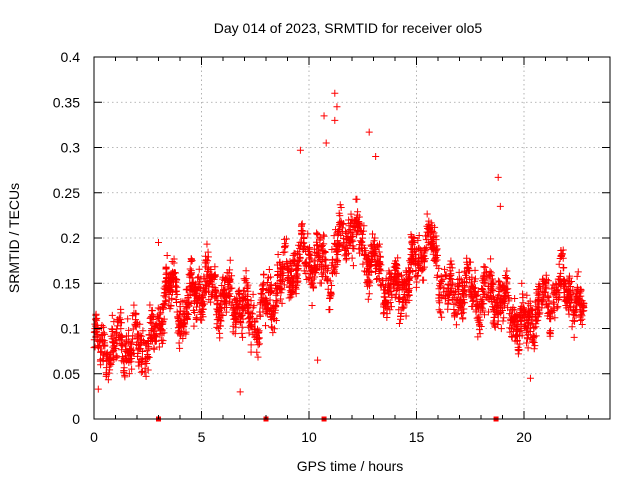 This screenshot has height=480, width=640. What do you see at coordinates (71, 238) in the screenshot?
I see `y-tick-label: 0.2` at bounding box center [71, 238].